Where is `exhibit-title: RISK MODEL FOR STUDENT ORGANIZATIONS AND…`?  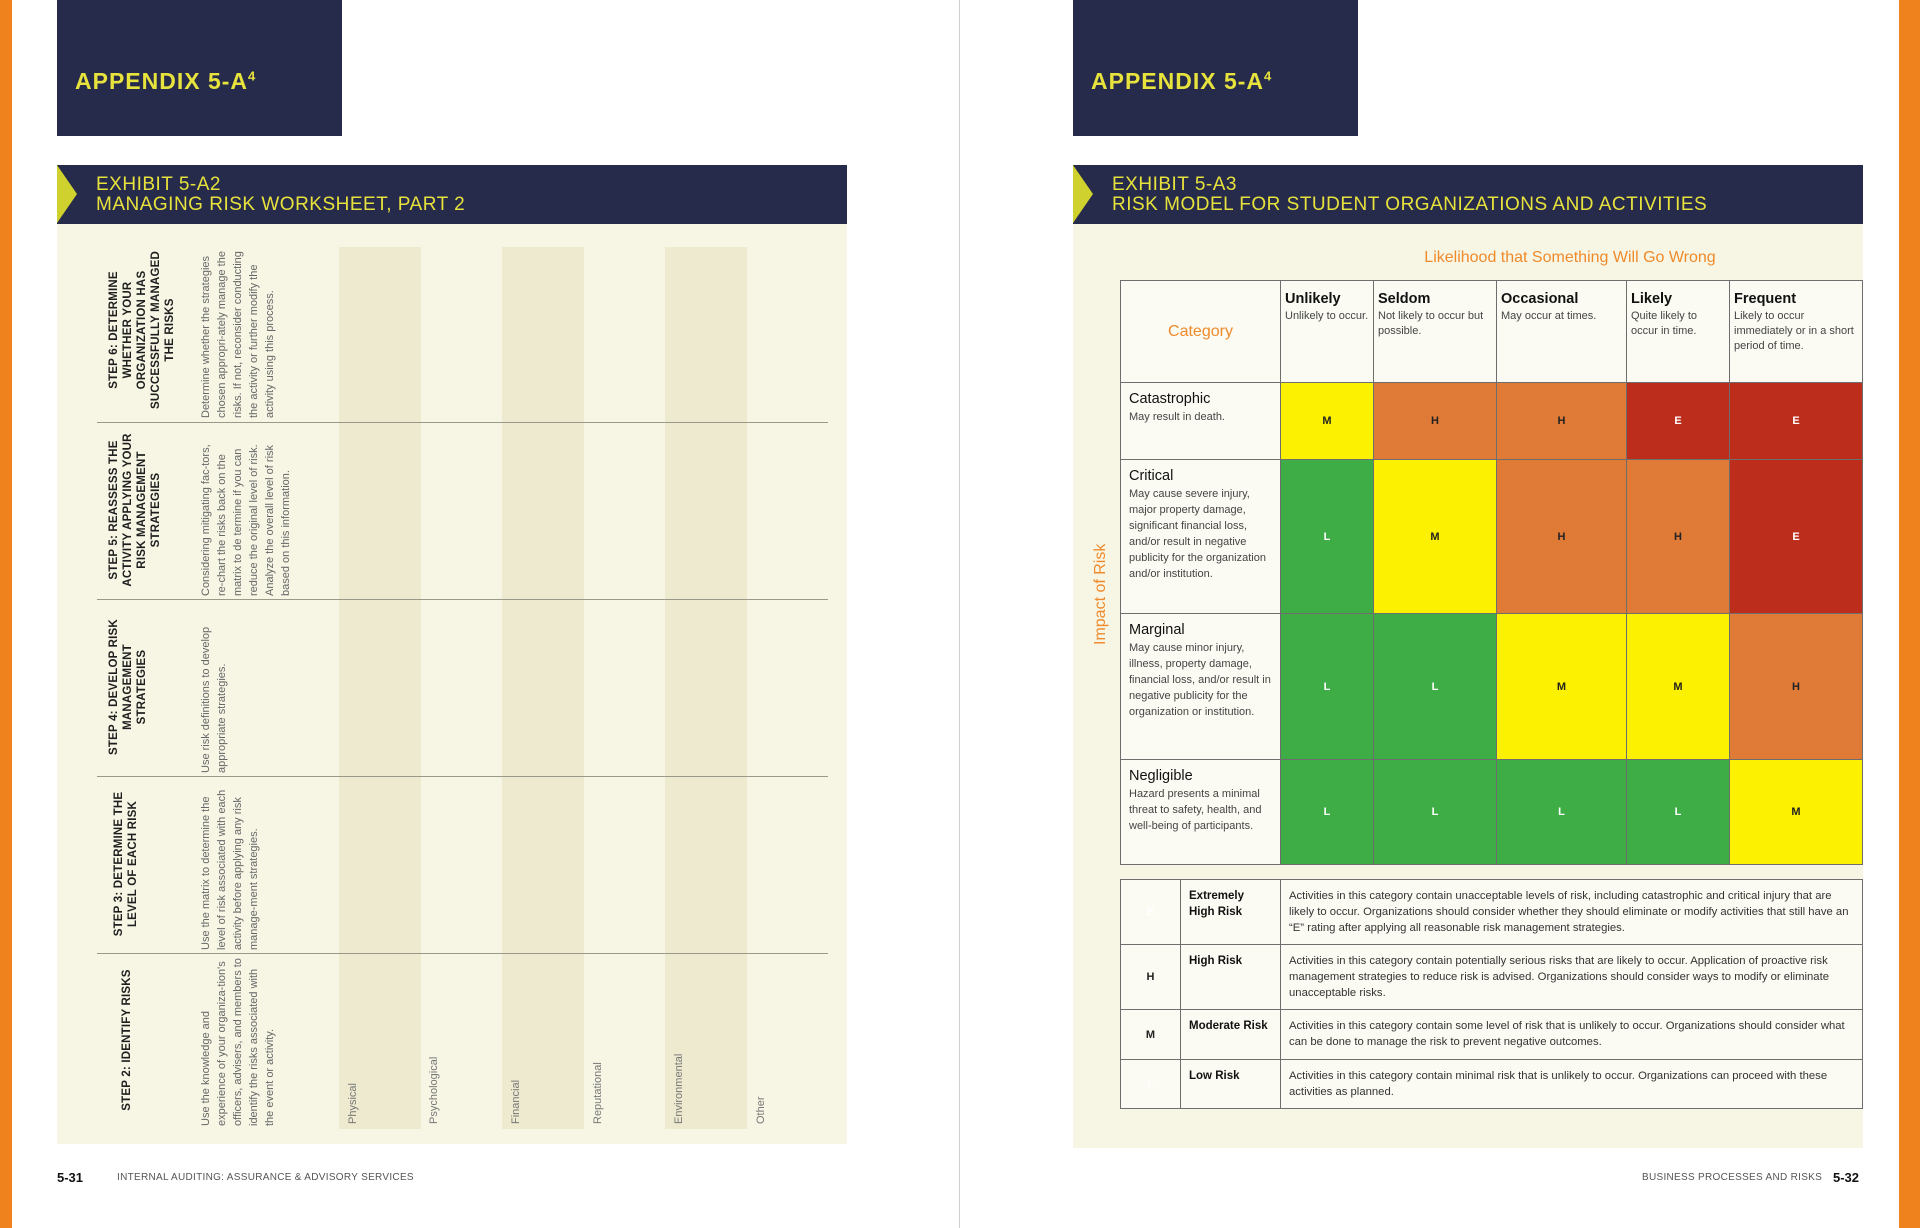
exhibit-title: RISK MODEL FOR STUDENT ORGANIZATIONS AND… is located at coordinates (1410, 204).